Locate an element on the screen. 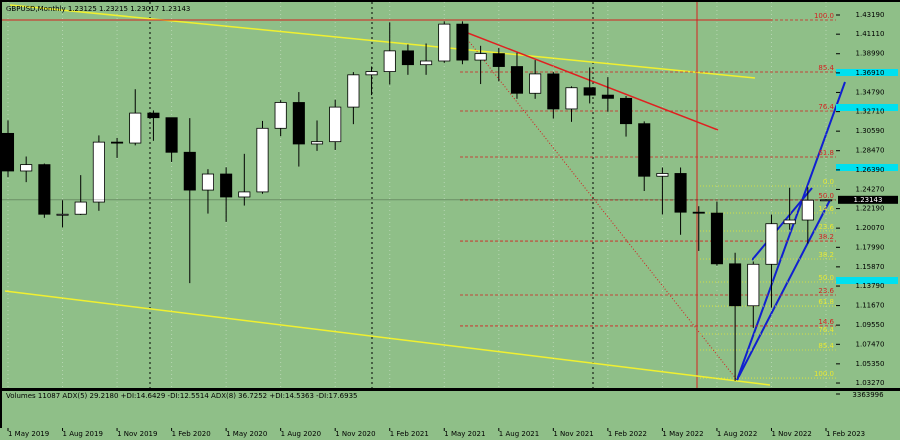 The width and height of the screenshot is (900, 440). x-tick-label: 1 May 2020 is located at coordinates (246, 434).